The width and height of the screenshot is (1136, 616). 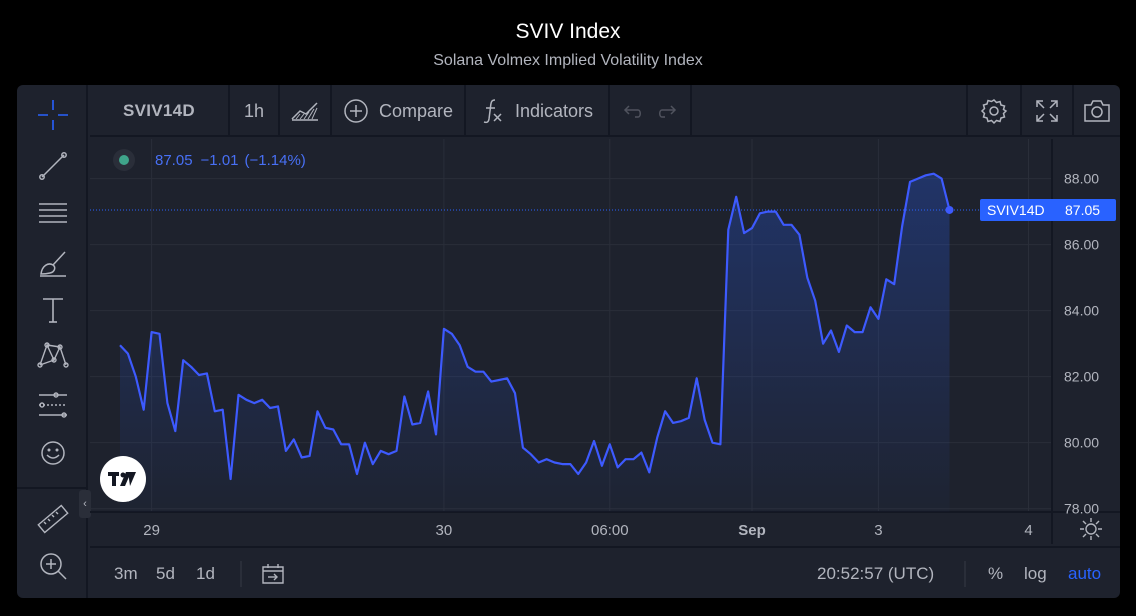 I want to click on camera-icon, so click(x=1097, y=111).